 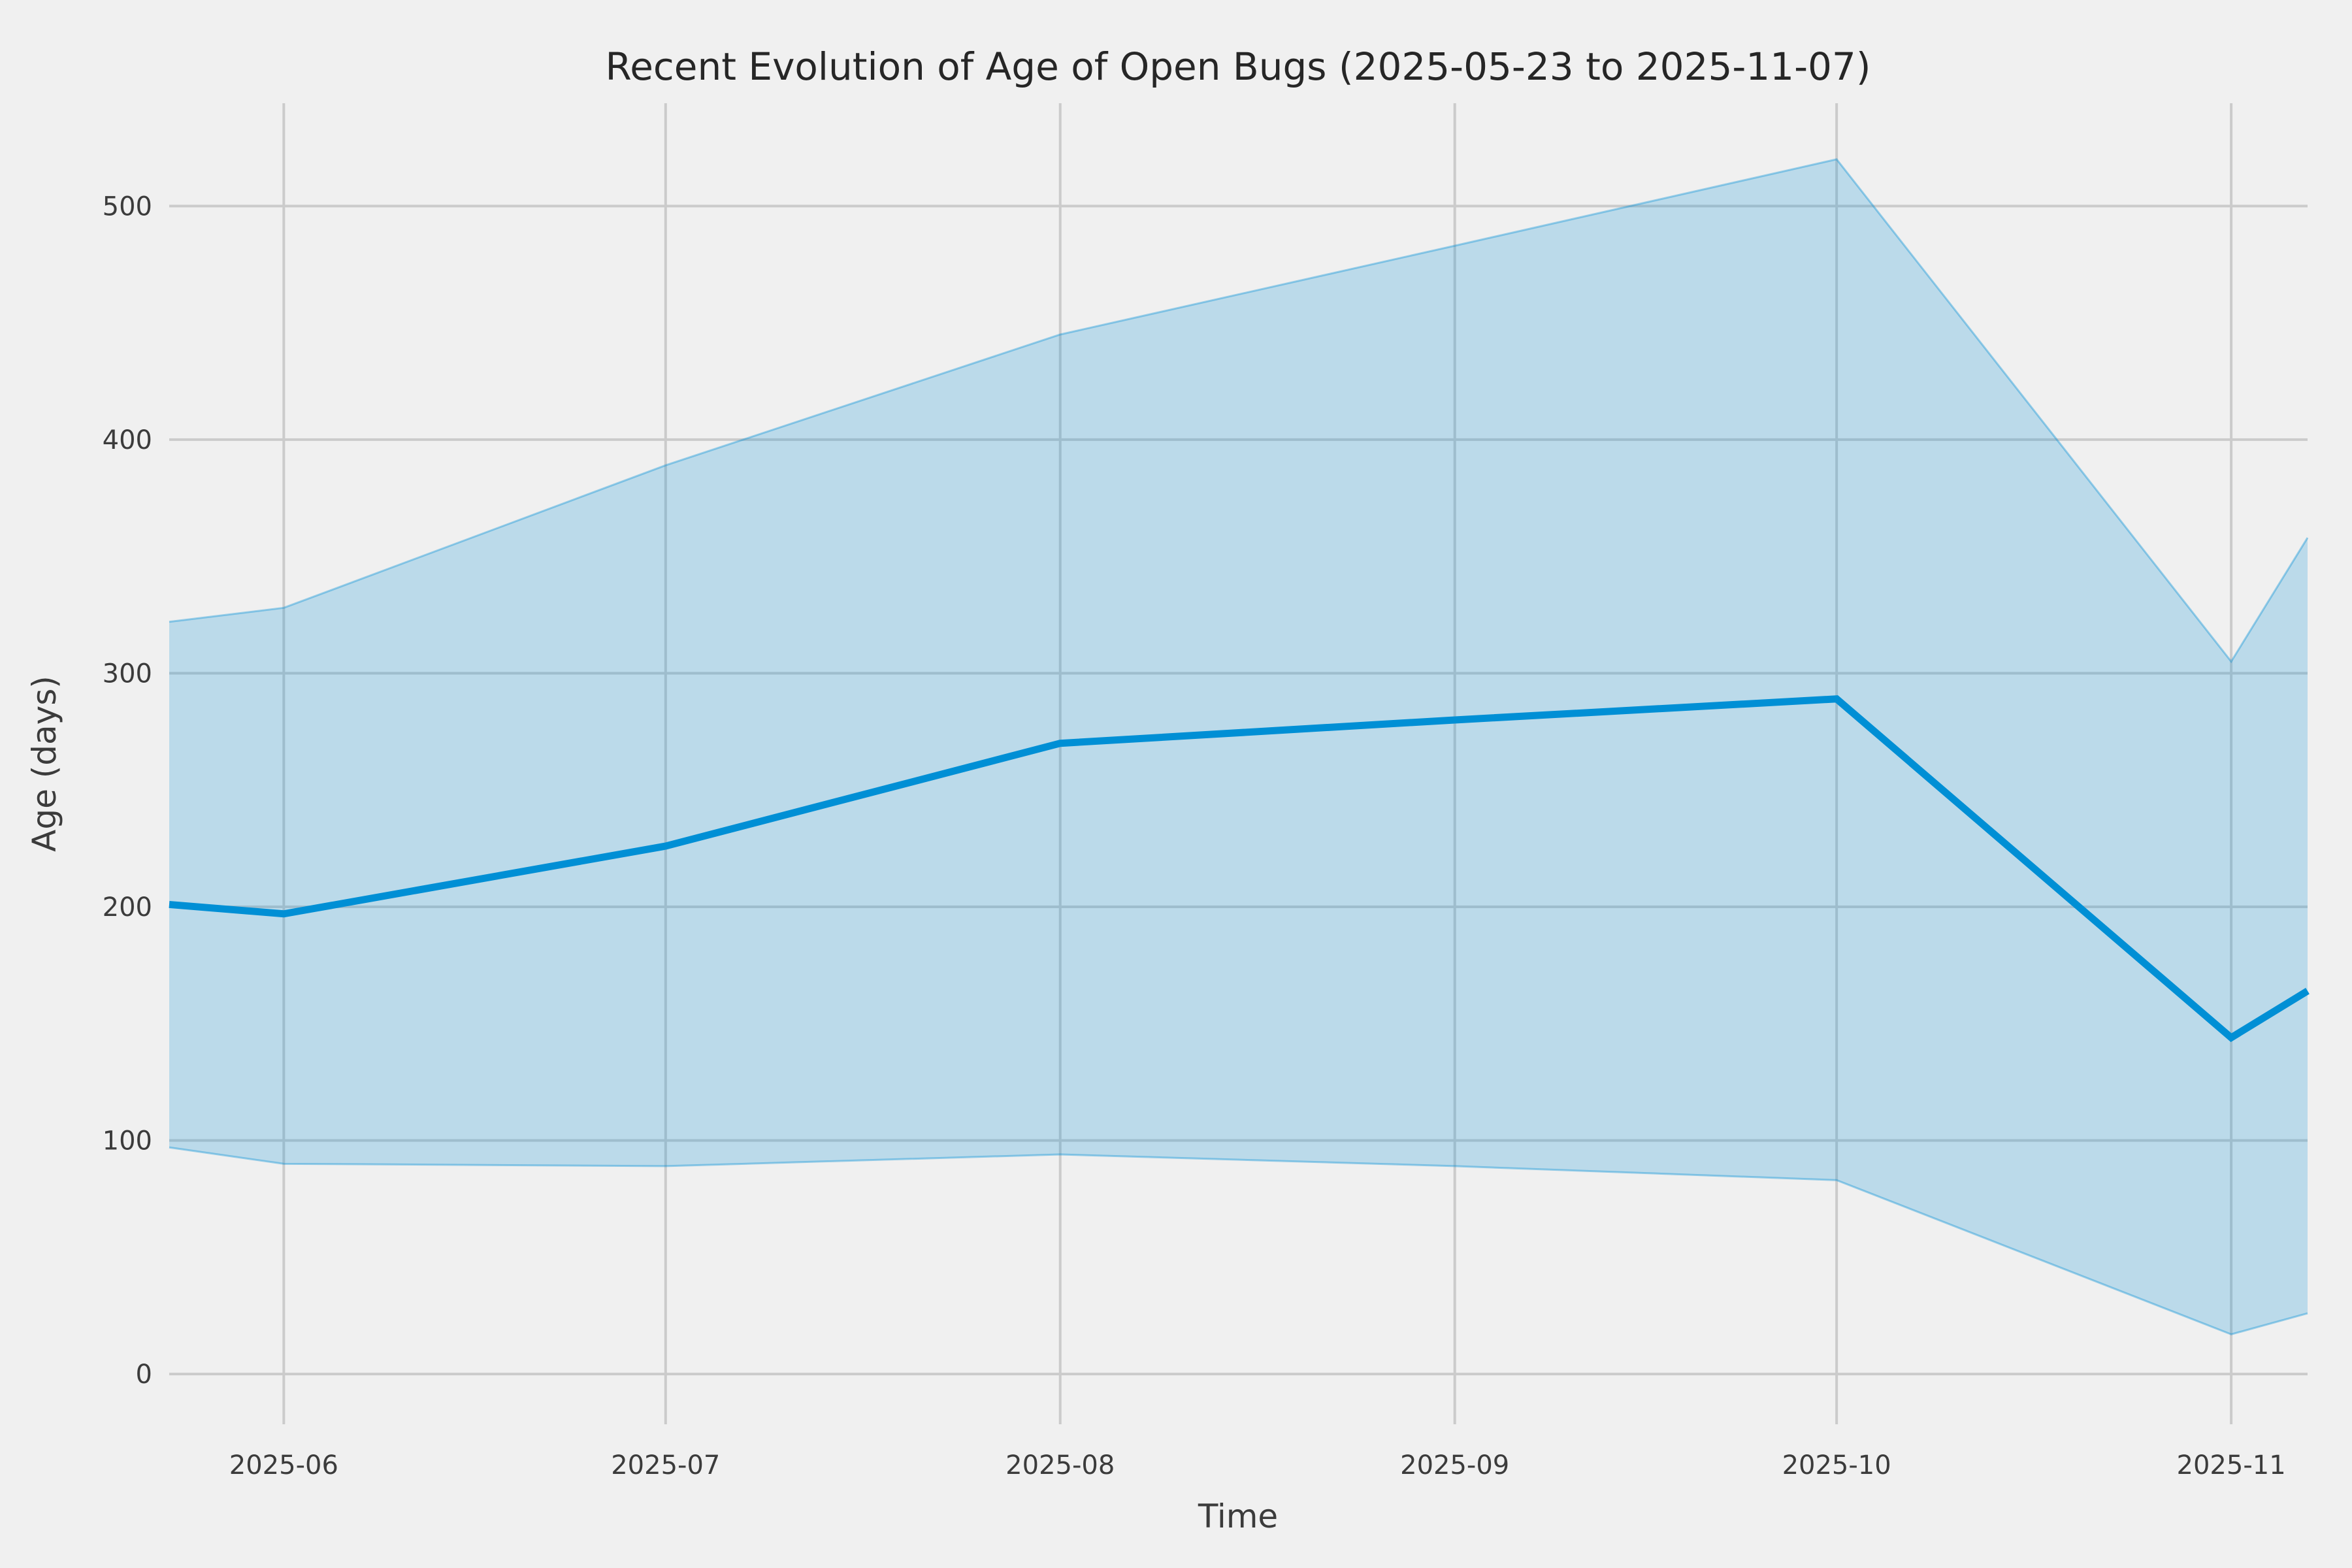 What do you see at coordinates (144, 1375) in the screenshot?
I see `y-tick-label: 0` at bounding box center [144, 1375].